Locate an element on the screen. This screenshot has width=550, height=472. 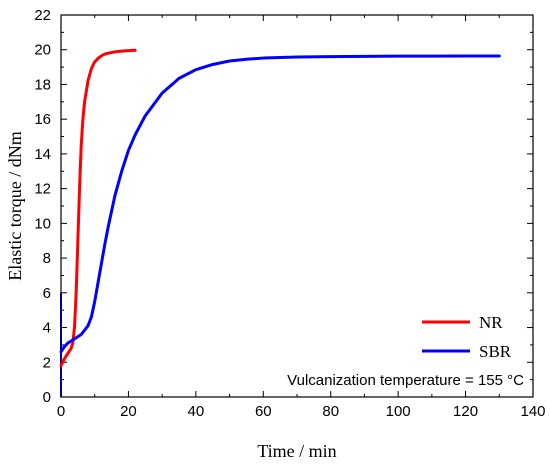
y-tick-label: 16 is located at coordinates (42, 119).